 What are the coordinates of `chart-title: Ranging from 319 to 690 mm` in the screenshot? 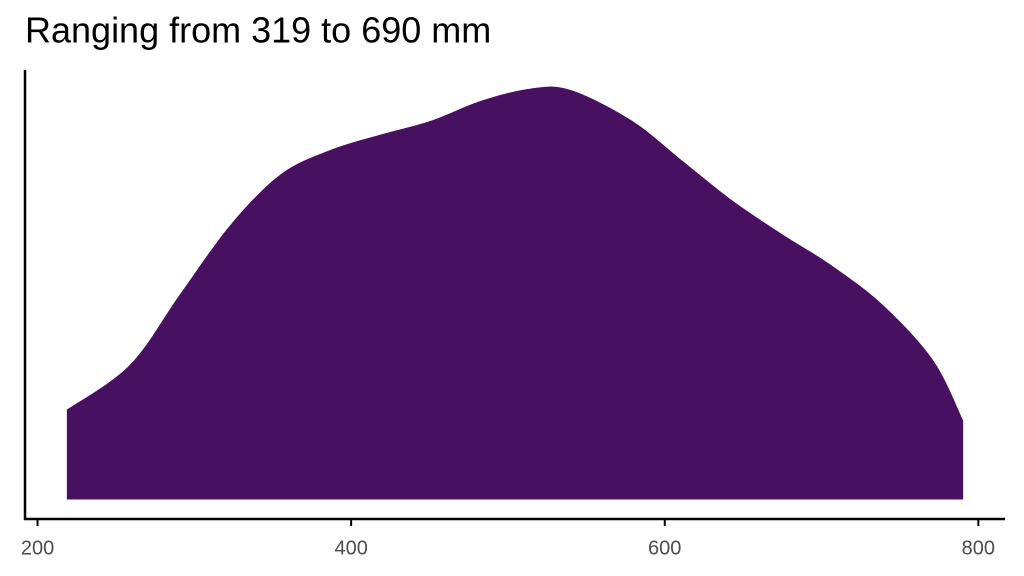 It's located at (258, 30).